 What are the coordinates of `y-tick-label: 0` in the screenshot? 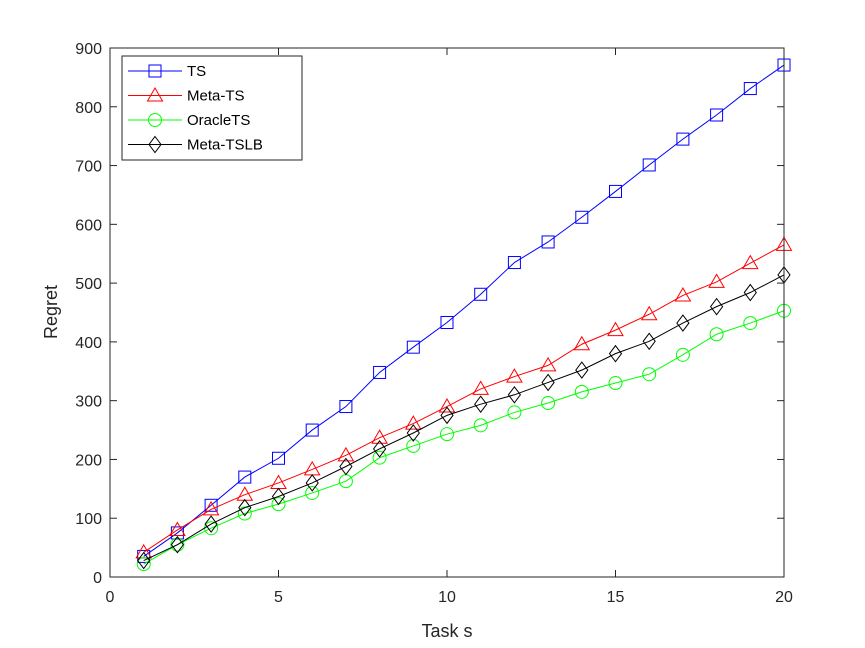 It's located at (97, 578).